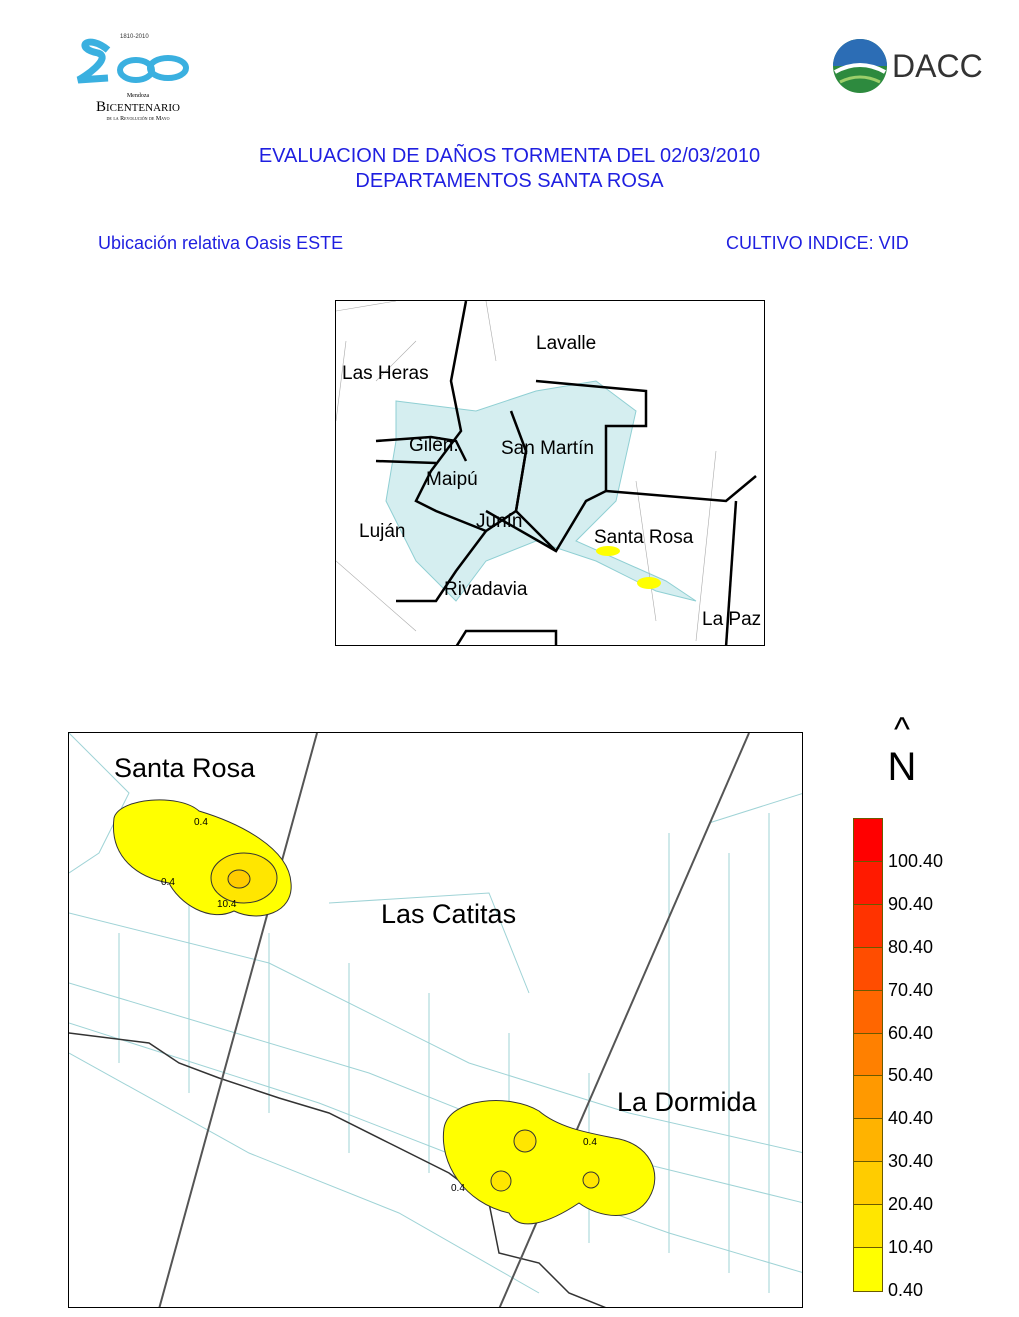  What do you see at coordinates (937, 66) in the screenshot?
I see `dacc-logo-text: DACC` at bounding box center [937, 66].